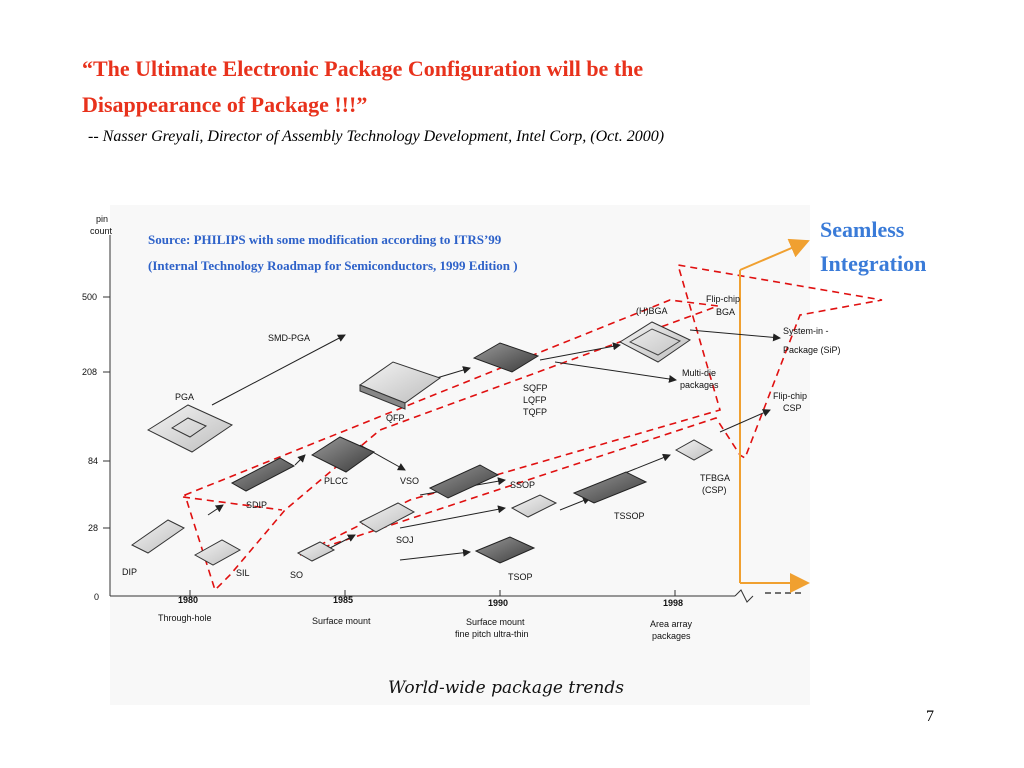 The width and height of the screenshot is (1024, 768). What do you see at coordinates (520, 577) in the screenshot?
I see `label-tsop: TSOP` at bounding box center [520, 577].